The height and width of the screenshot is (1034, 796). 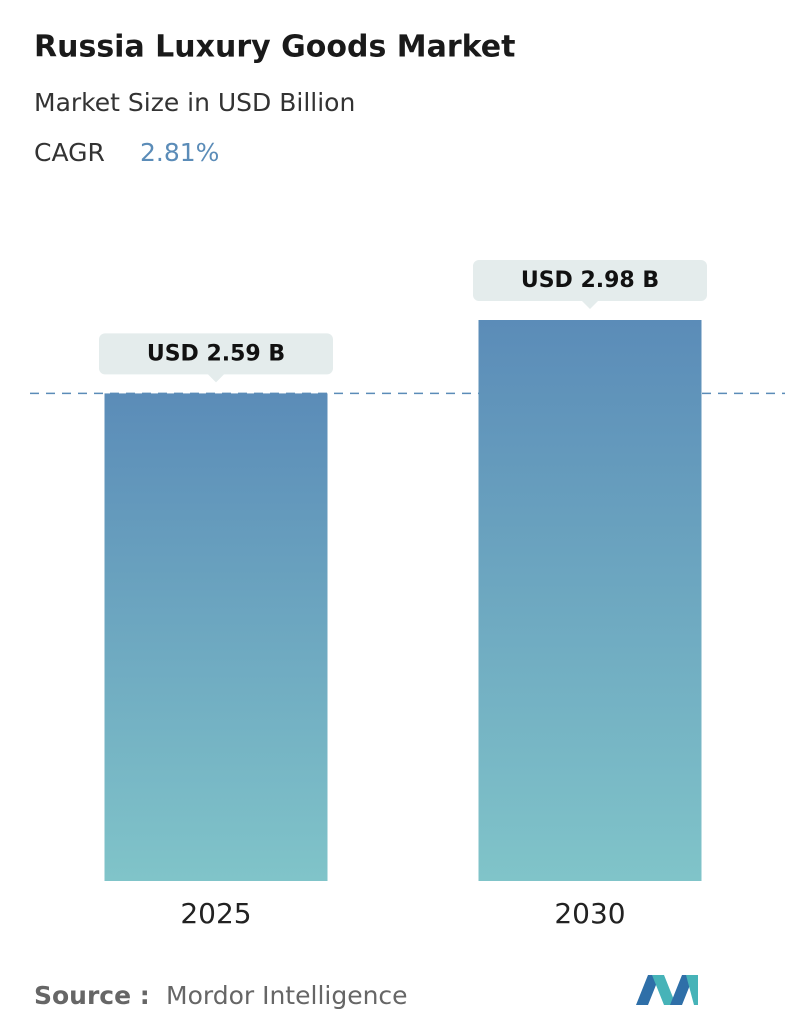 What do you see at coordinates (216, 353) in the screenshot?
I see `value-label: USD 2.59 B` at bounding box center [216, 353].